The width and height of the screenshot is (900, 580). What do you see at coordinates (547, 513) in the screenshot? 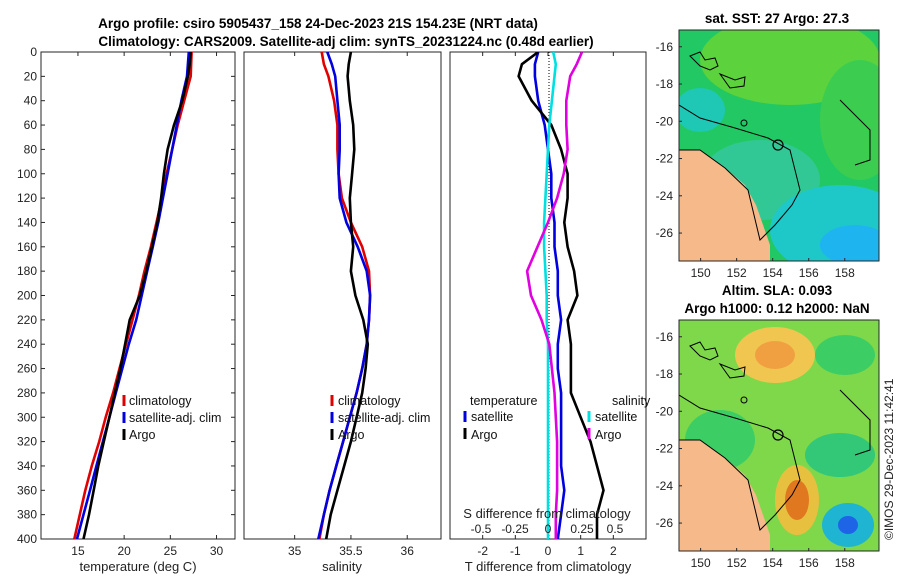
I see `s-difference-label: S difference from climatology` at bounding box center [547, 513].